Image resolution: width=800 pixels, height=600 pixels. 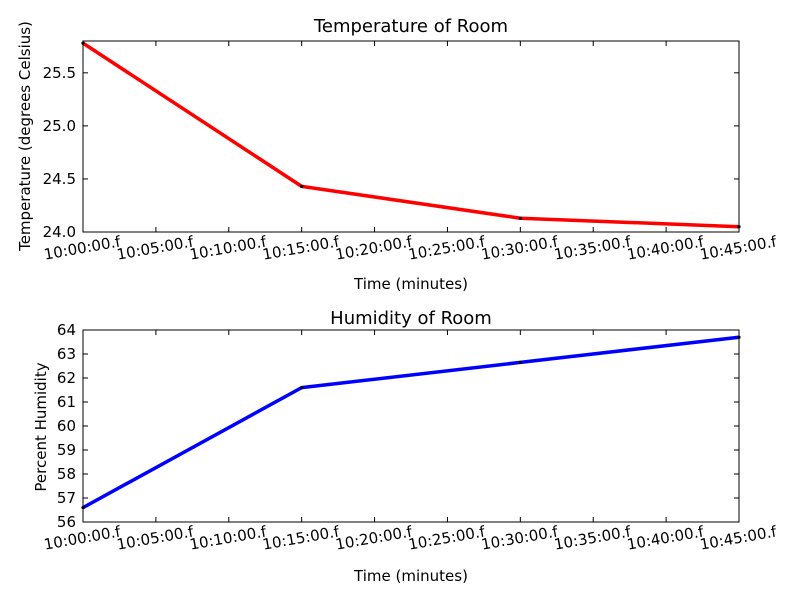 I want to click on y-axis-label: Percent Humidity, so click(x=41, y=426).